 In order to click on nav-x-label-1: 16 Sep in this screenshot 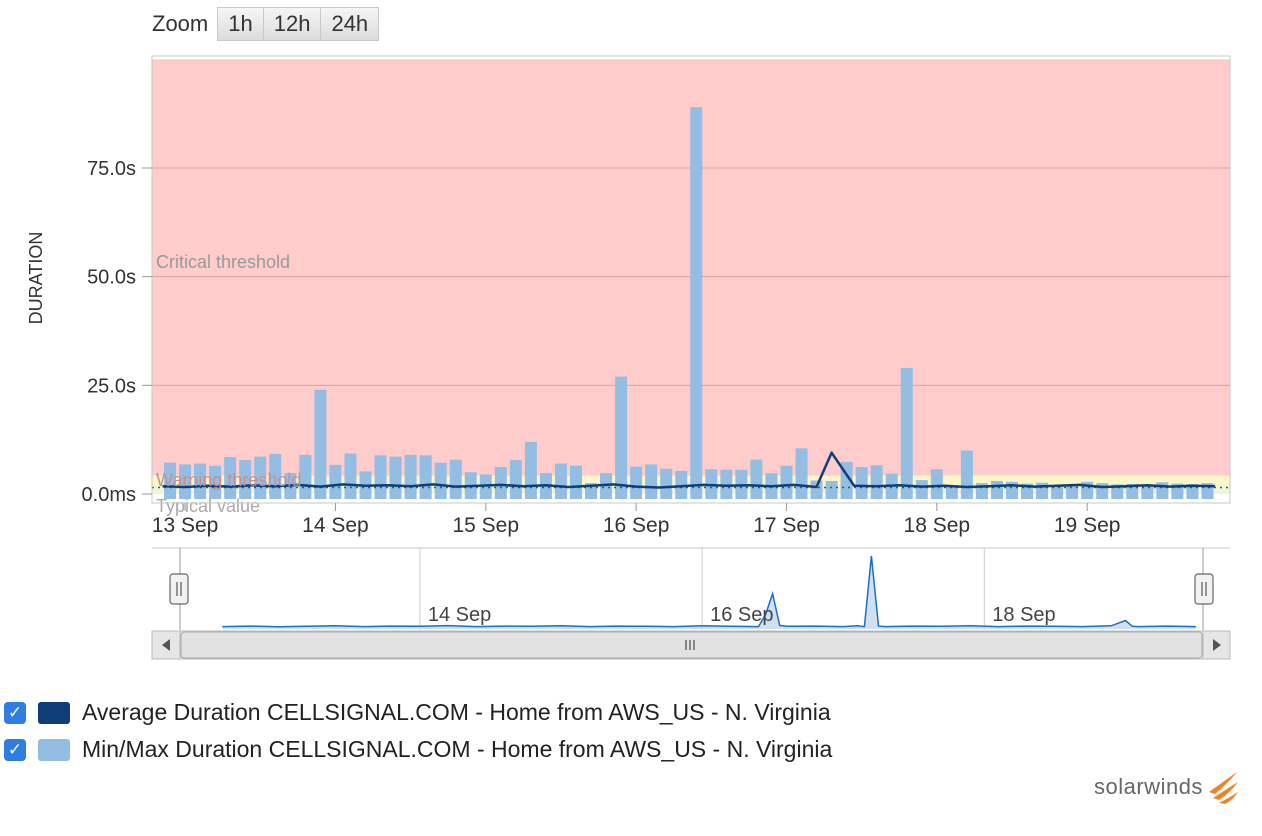, I will do `click(741, 615)`.